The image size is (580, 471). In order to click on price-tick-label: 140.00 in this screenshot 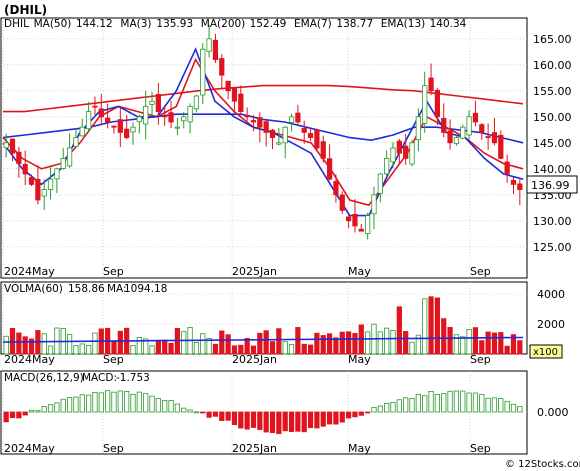, I will do `click(552, 169)`.